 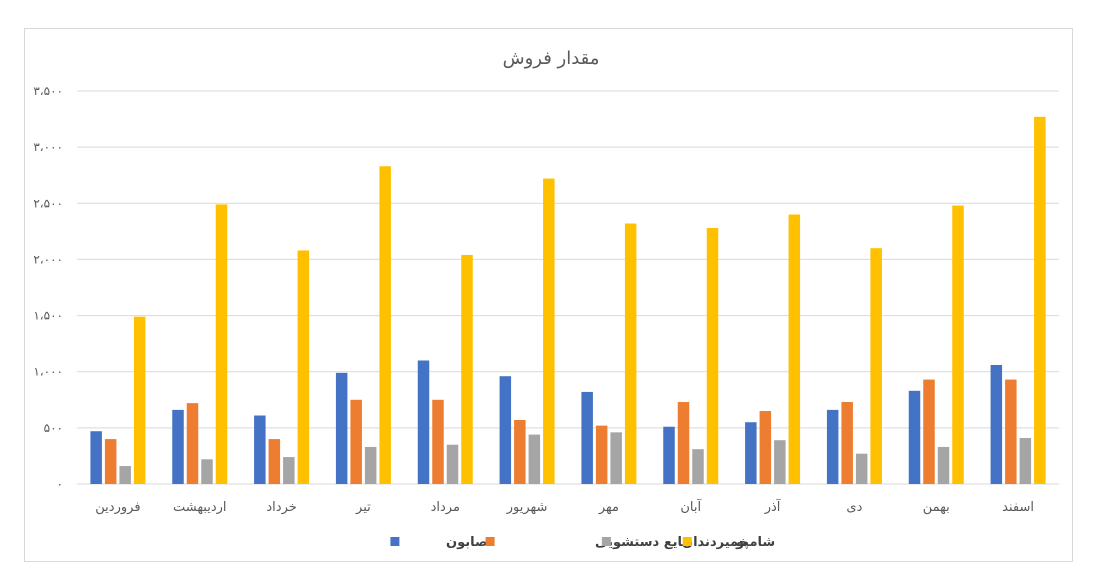 I want to click on x-category-label: شهریور, so click(x=527, y=507).